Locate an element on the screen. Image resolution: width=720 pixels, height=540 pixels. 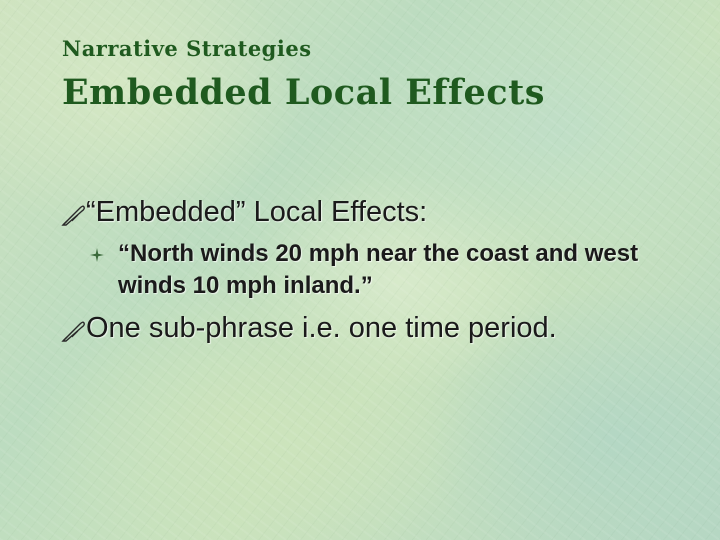
bullet-item-2: One sub-phrase i.e. one time period. is located at coordinates (308, 328).